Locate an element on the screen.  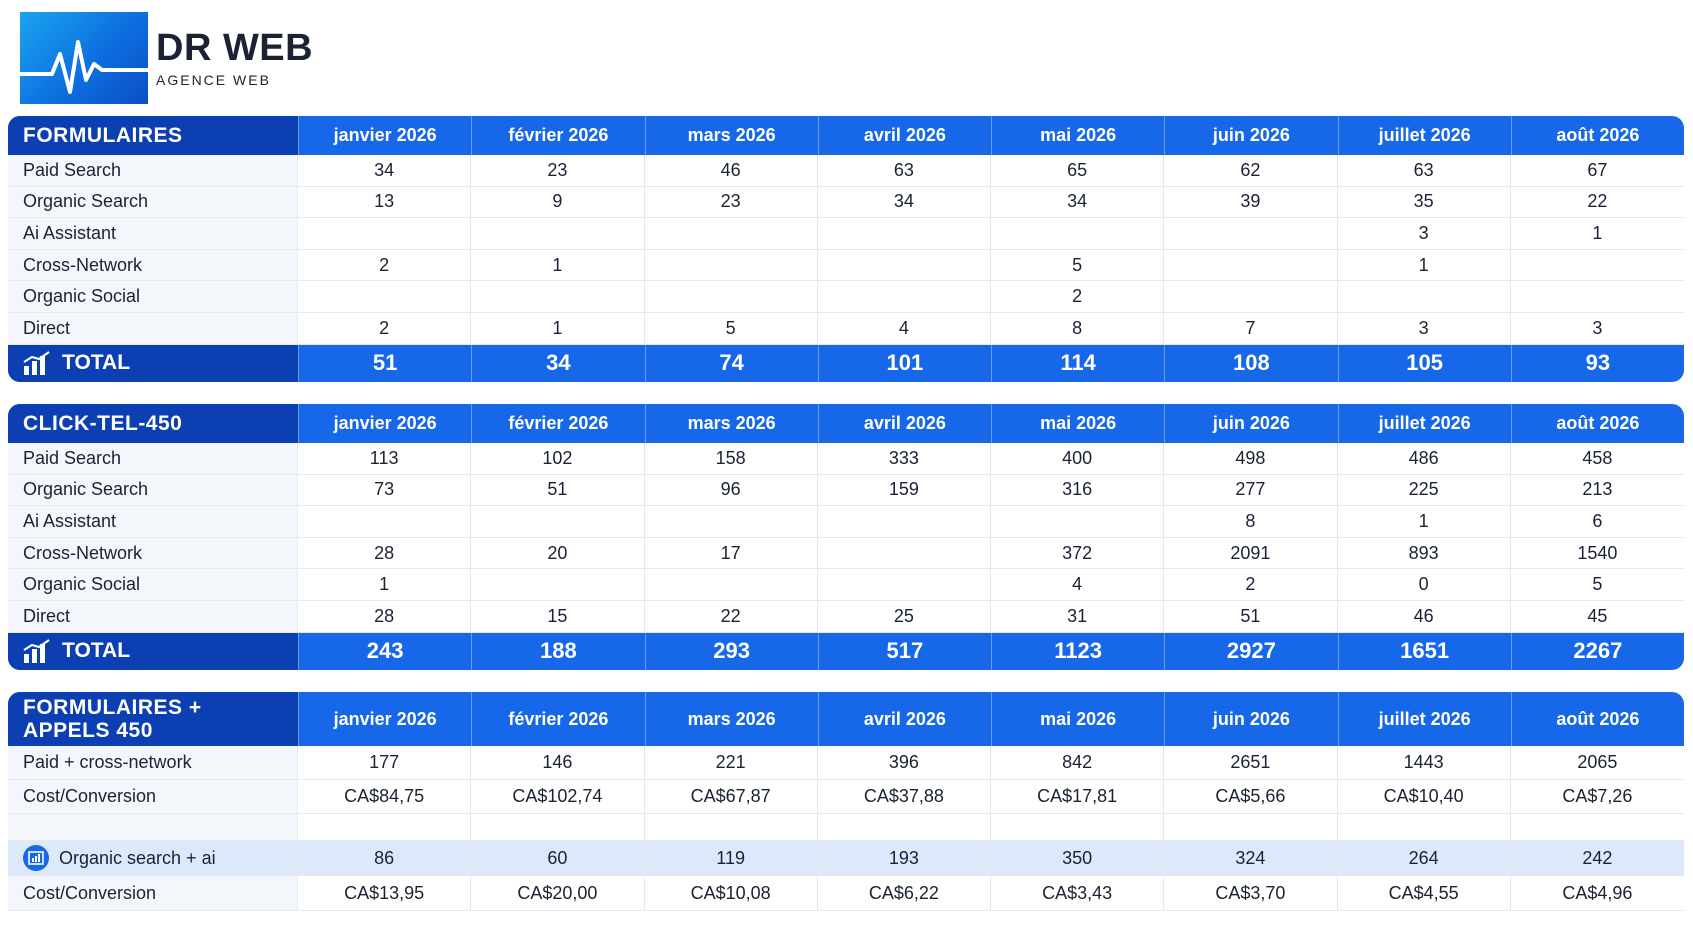
month-header: janvier 2026 is located at coordinates (384, 135).